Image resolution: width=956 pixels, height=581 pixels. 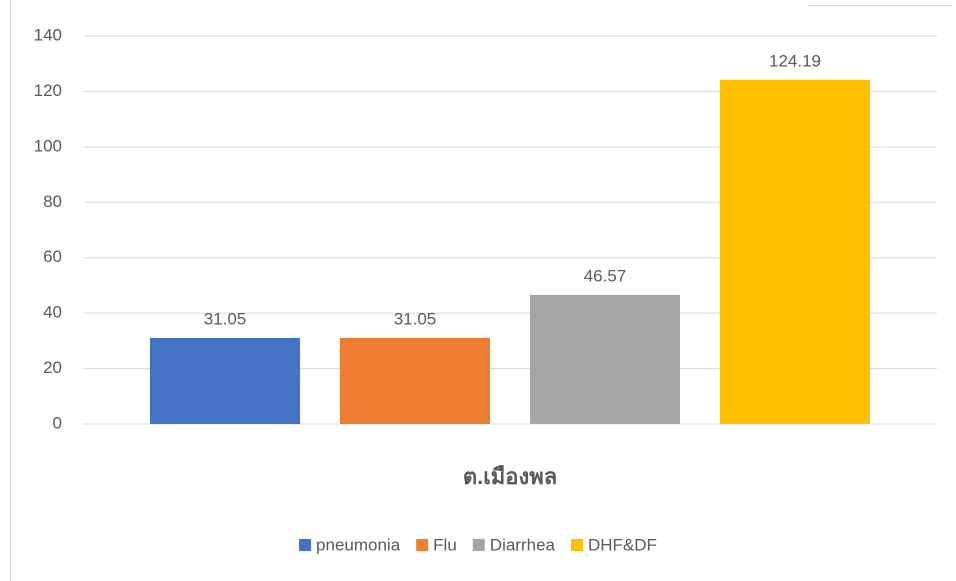 What do you see at coordinates (52, 201) in the screenshot?
I see `y-tick-label: 80` at bounding box center [52, 201].